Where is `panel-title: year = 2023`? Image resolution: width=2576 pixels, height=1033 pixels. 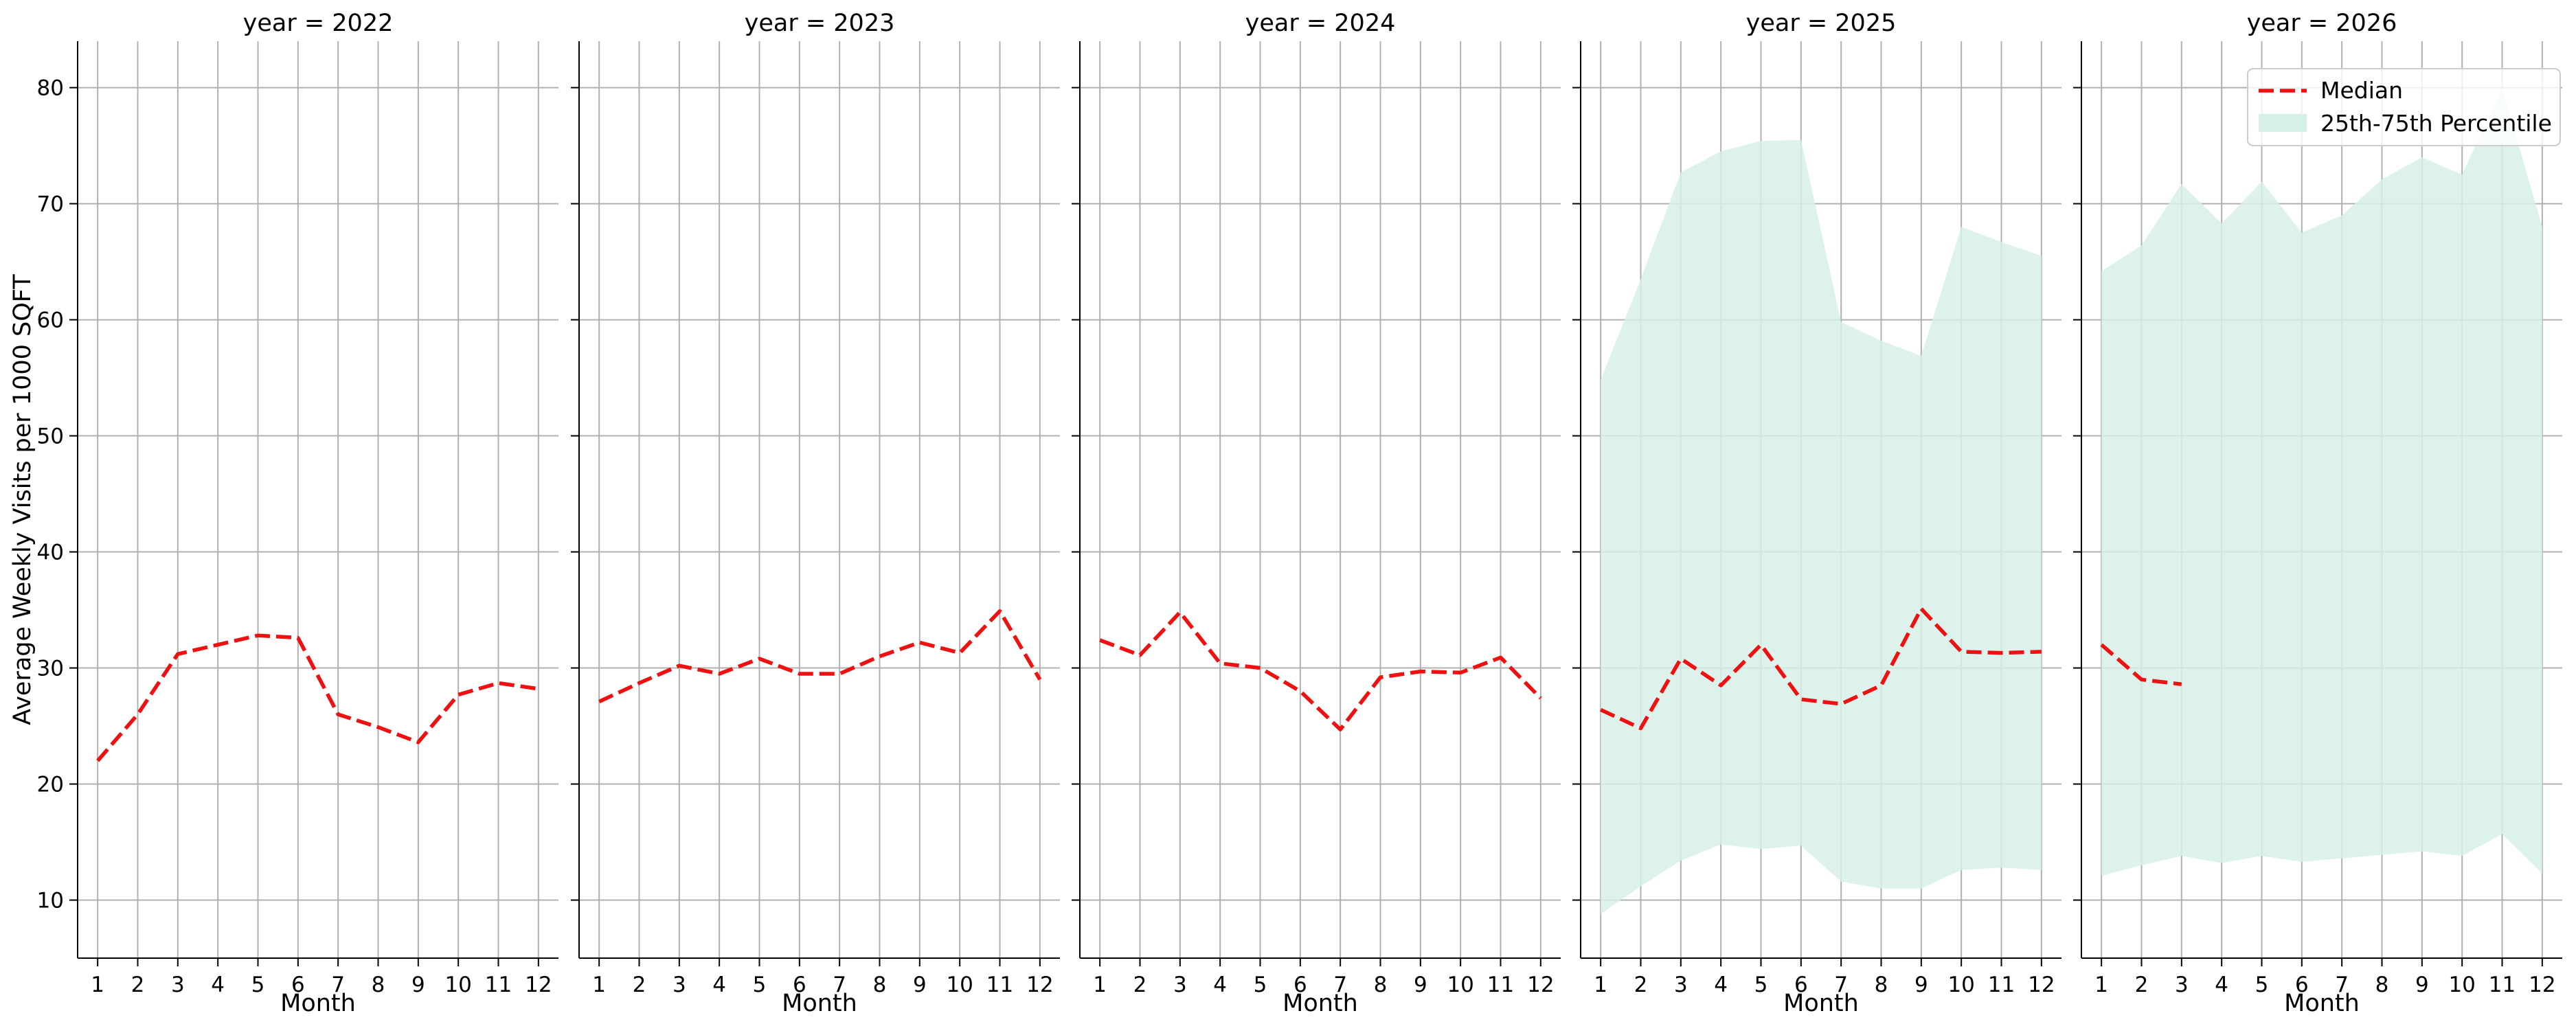
panel-title: year = 2023 is located at coordinates (820, 24).